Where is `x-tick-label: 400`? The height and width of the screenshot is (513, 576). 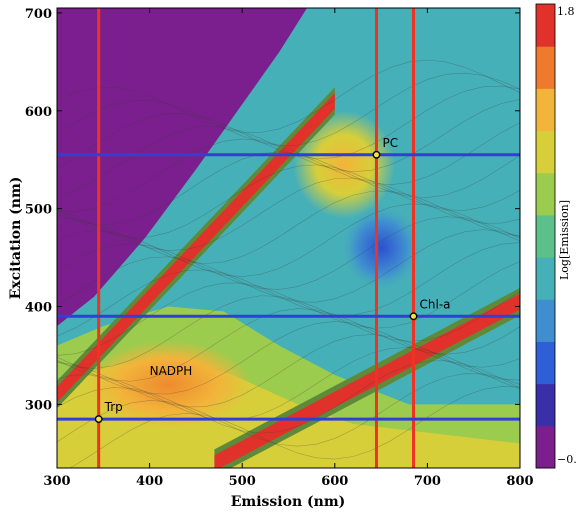
x-tick-label: 400 is located at coordinates (149, 481).